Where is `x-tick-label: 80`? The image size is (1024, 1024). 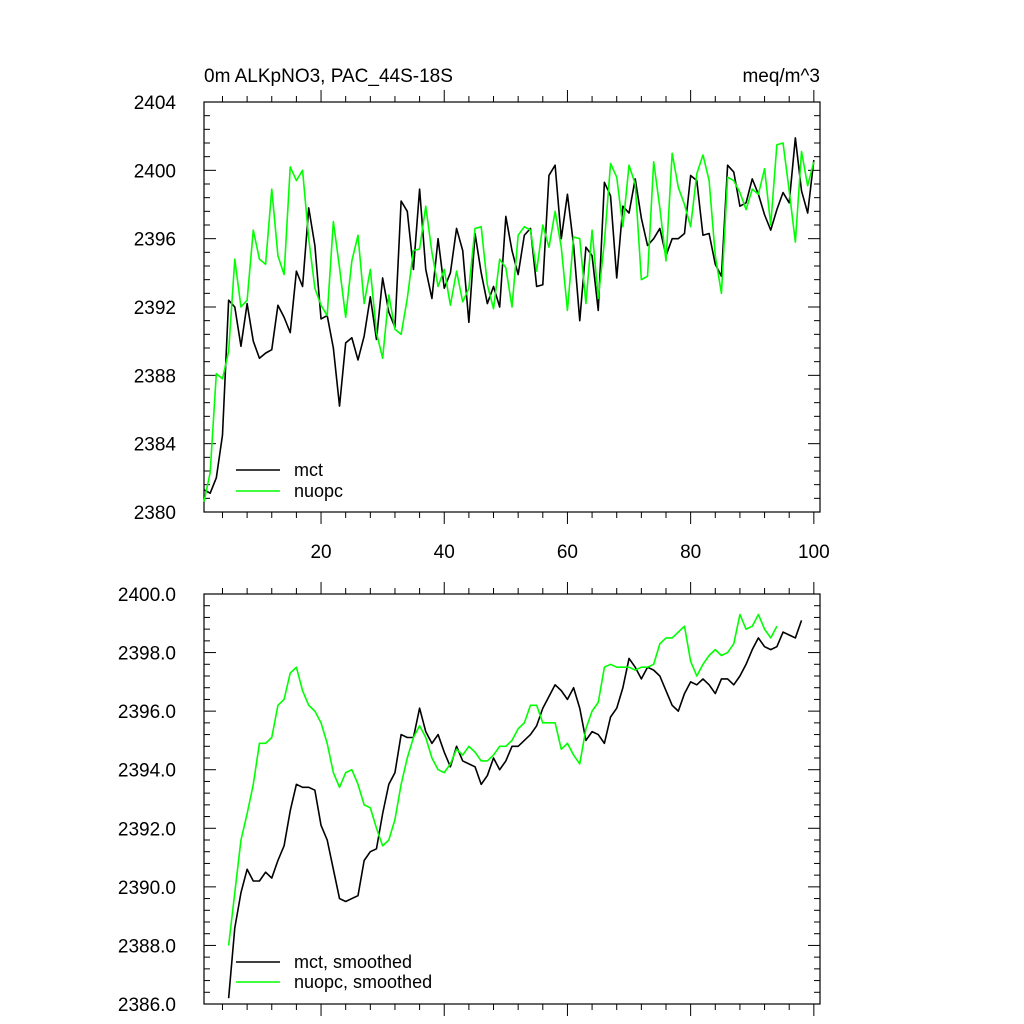
x-tick-label: 80 is located at coordinates (690, 552).